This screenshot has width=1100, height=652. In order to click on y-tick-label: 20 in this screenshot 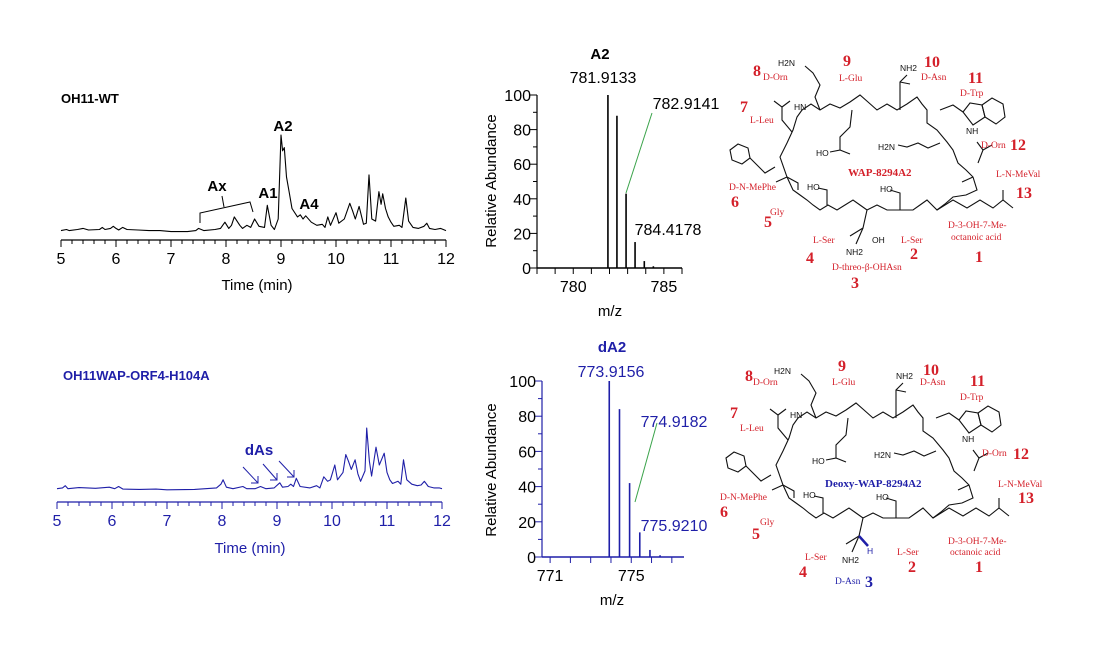, I will do `click(522, 234)`.